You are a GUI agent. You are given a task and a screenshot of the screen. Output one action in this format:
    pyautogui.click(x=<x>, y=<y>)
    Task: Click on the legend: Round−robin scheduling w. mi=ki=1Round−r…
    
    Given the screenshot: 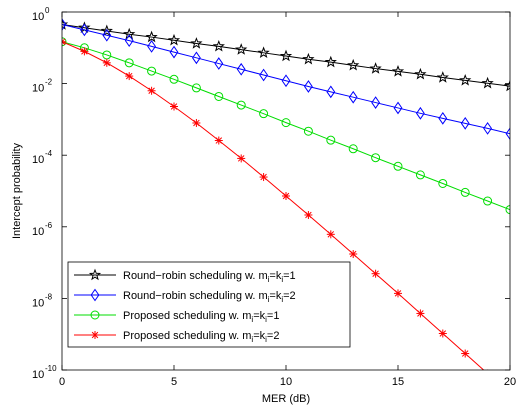 What is the action you would take?
    pyautogui.click(x=209, y=304)
    